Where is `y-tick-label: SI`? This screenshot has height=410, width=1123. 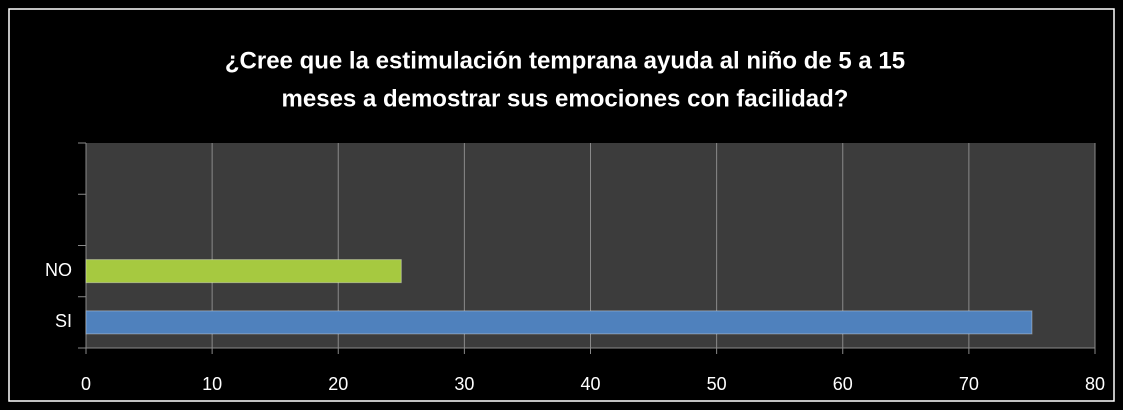 y-tick-label: SI is located at coordinates (63, 321).